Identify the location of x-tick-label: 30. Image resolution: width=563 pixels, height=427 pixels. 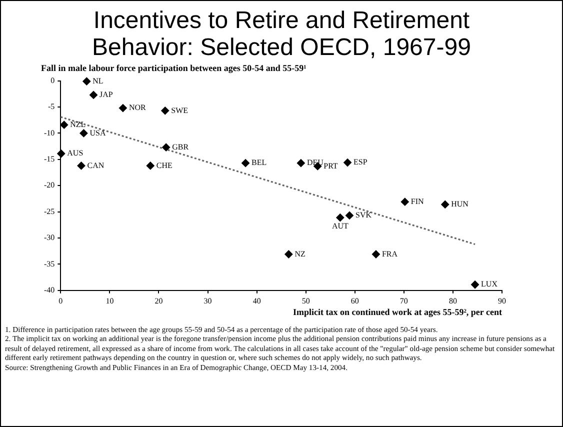
(208, 301).